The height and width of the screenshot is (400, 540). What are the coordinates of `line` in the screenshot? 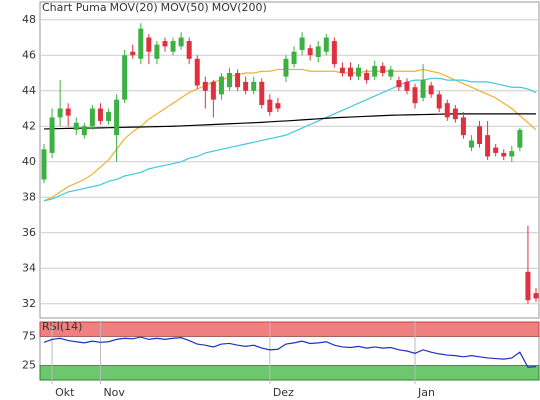 It's located at (290, 352).